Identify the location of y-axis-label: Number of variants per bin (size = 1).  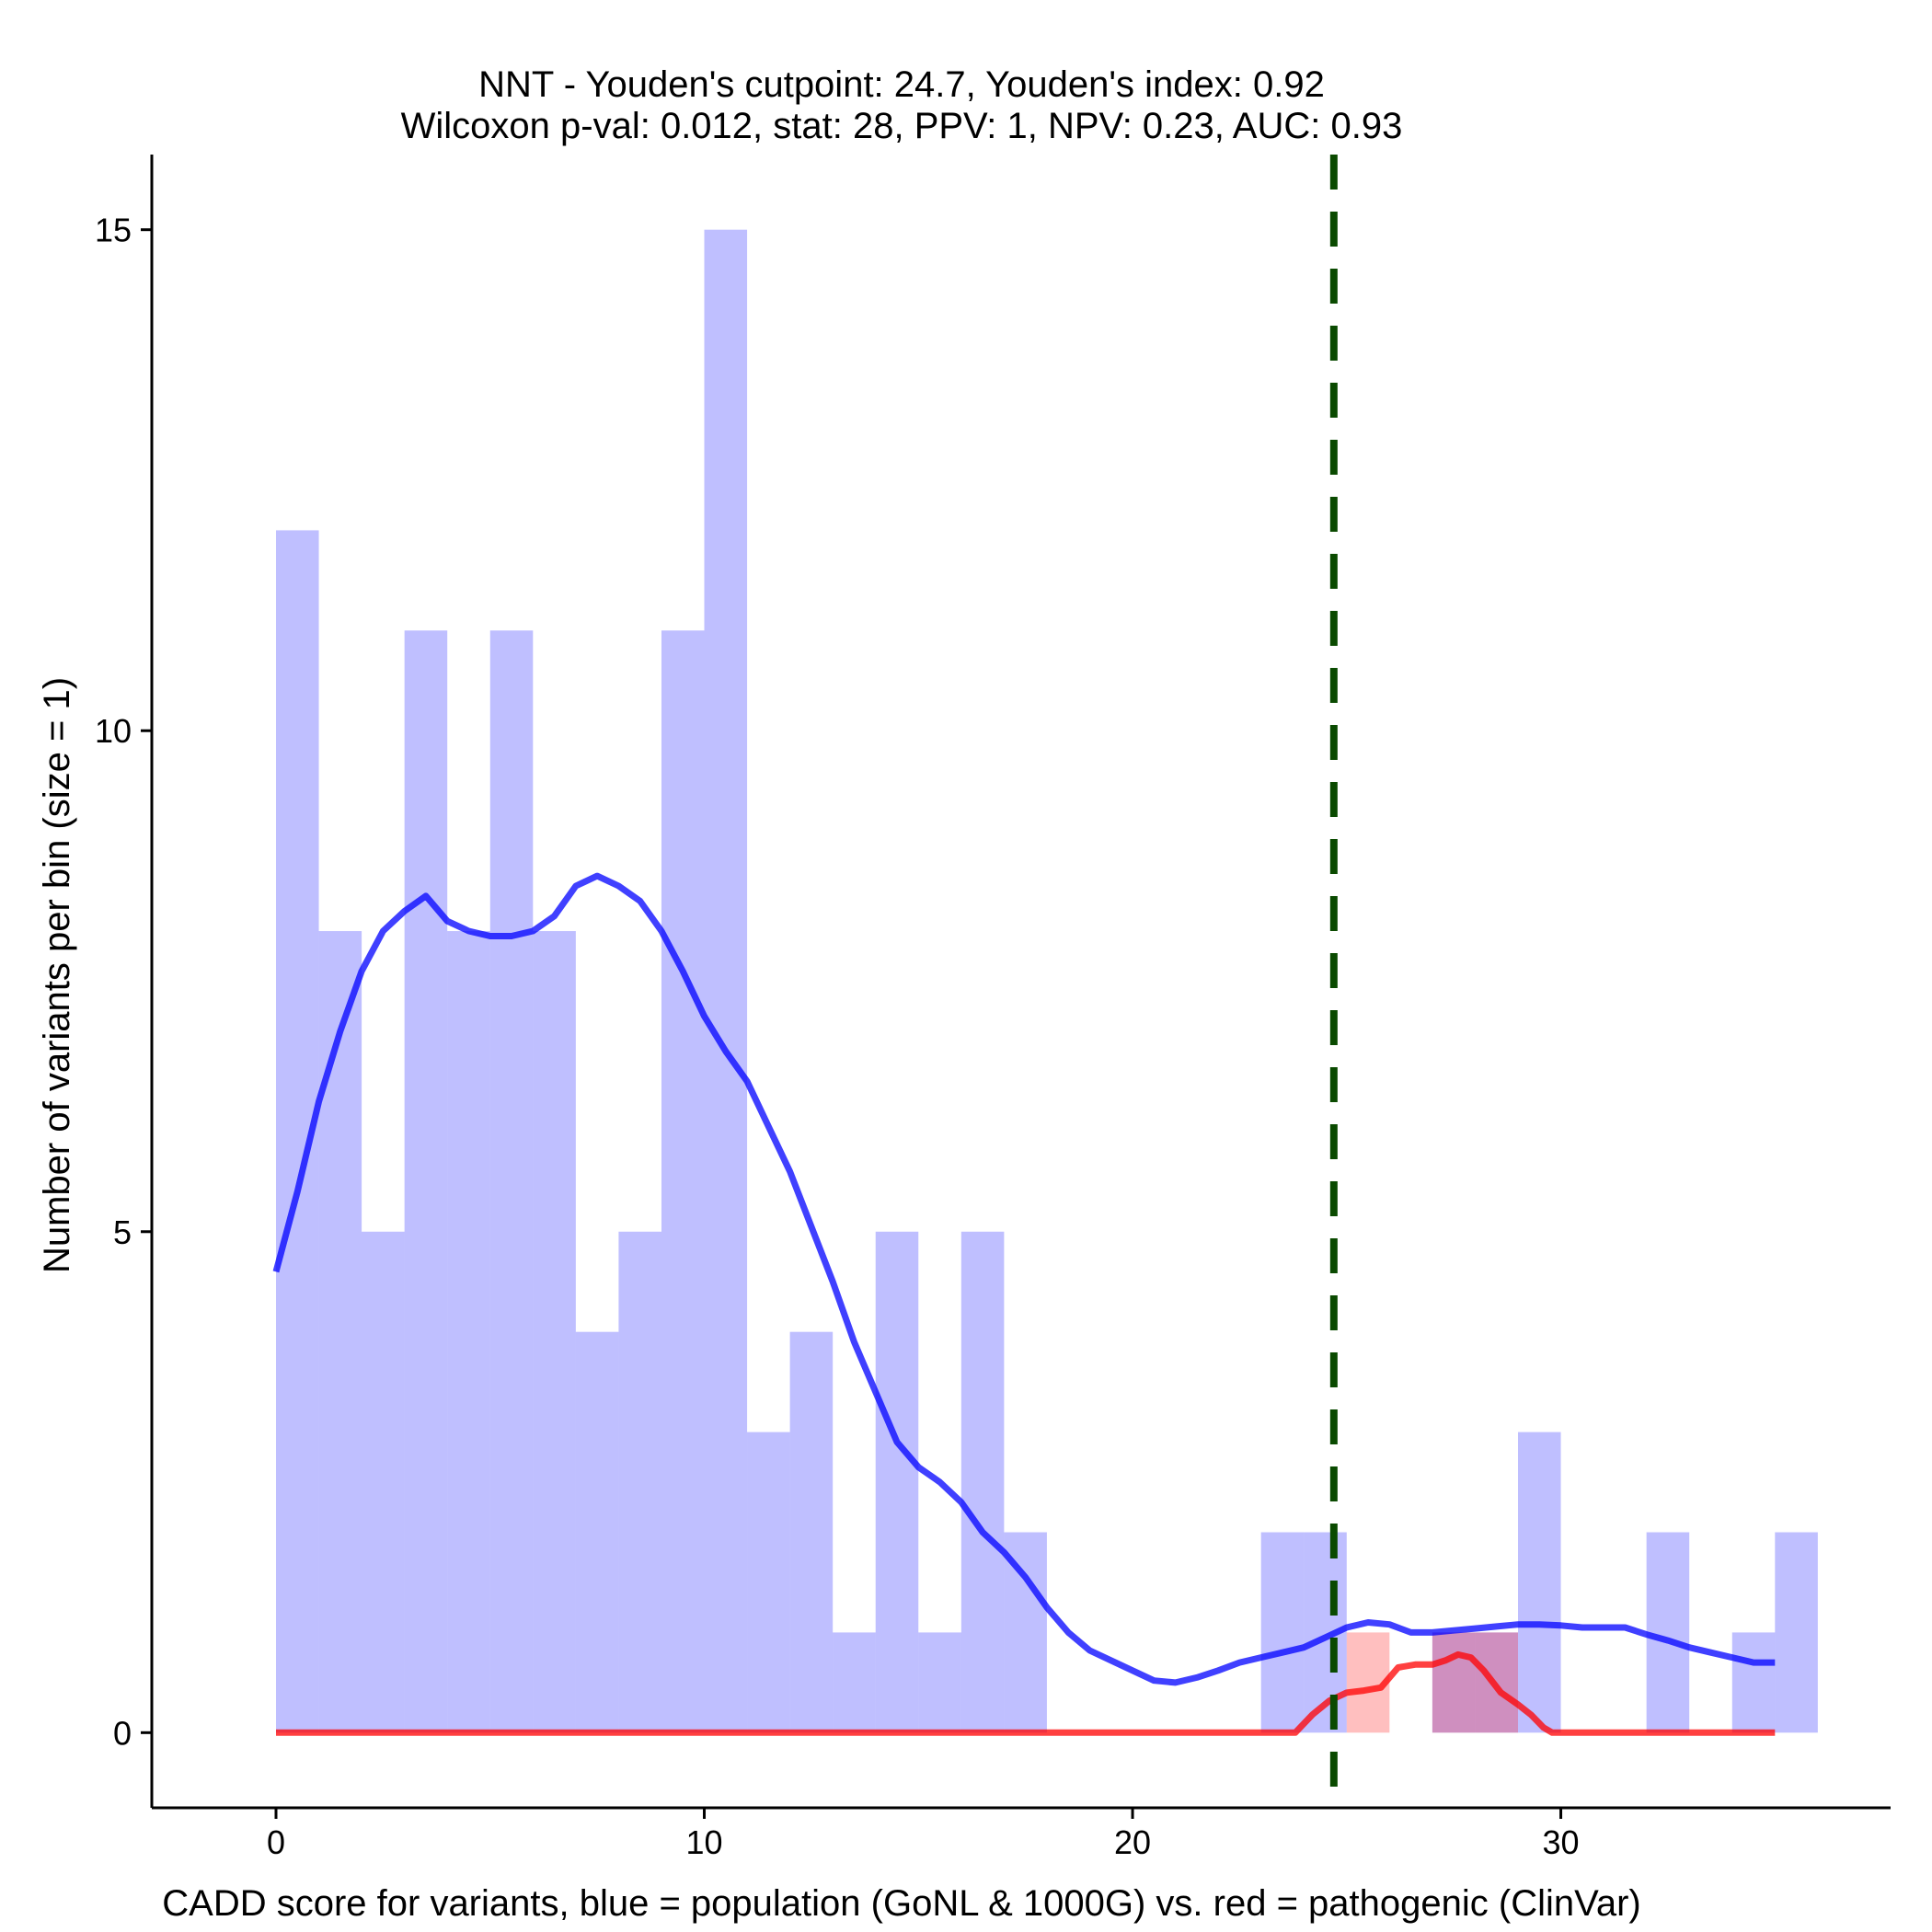
(57, 975).